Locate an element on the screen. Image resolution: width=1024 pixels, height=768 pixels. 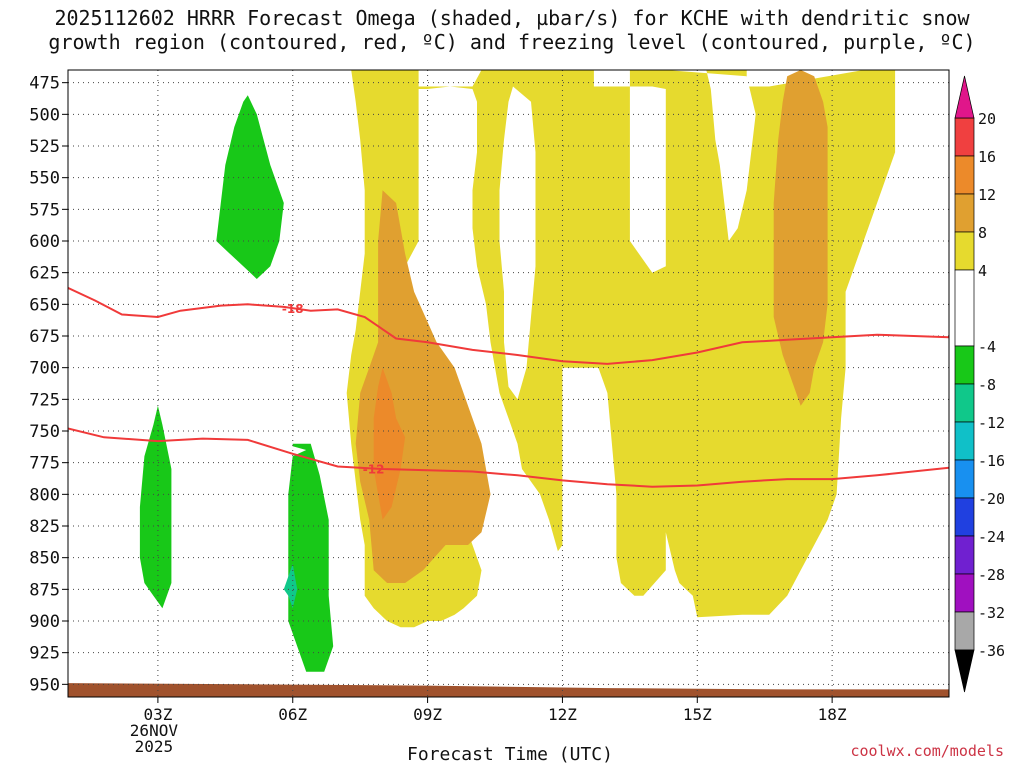
dgz-contour-line--12 is located at coordinates (508, 457).